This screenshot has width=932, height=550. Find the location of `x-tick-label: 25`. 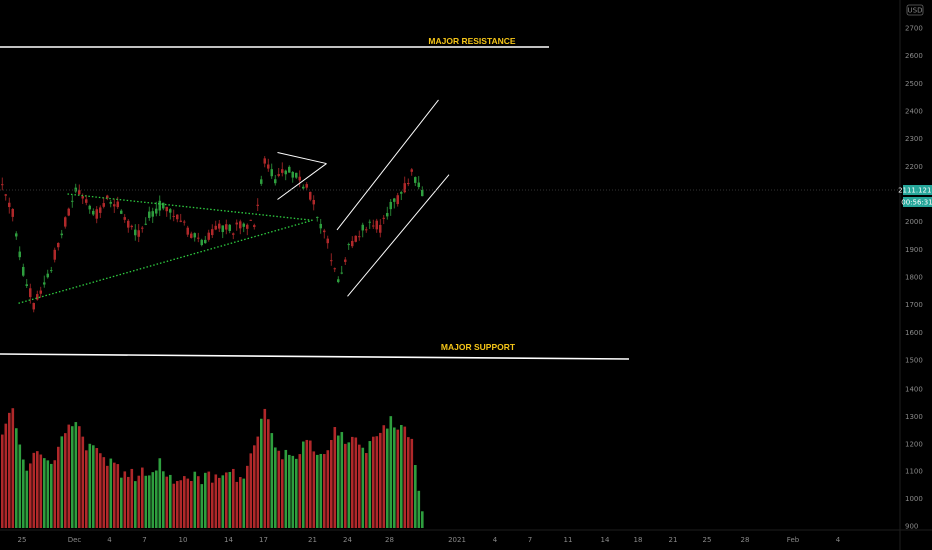

x-tick-label: 25 is located at coordinates (22, 540).